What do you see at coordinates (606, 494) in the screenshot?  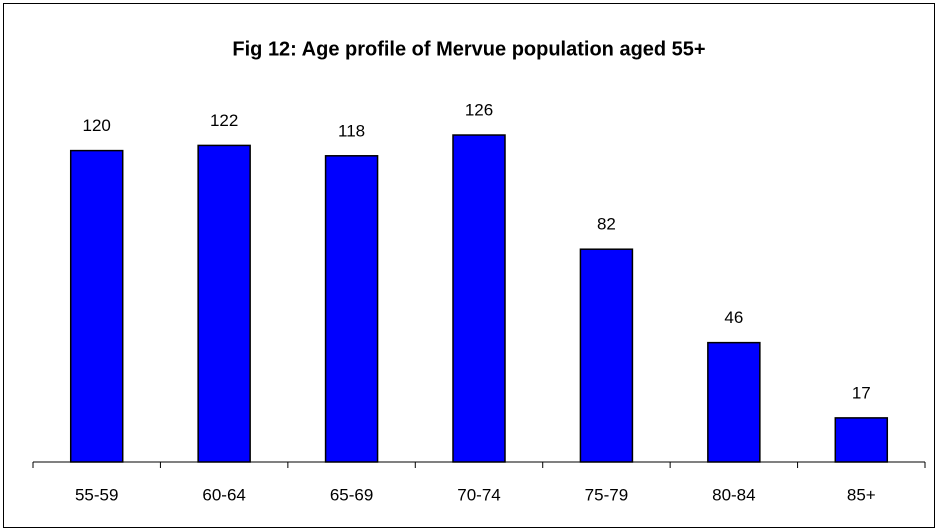 I see `x-tick-label: 75-79` at bounding box center [606, 494].